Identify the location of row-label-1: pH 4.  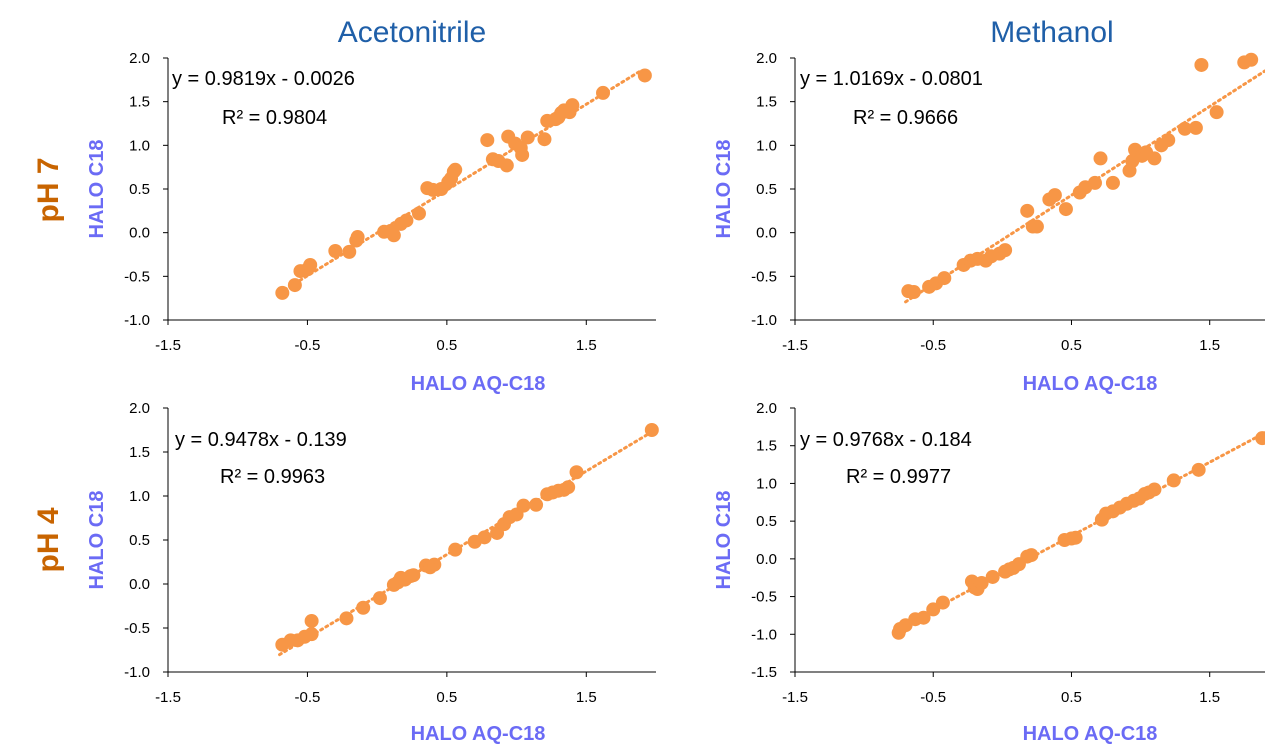
(48, 539).